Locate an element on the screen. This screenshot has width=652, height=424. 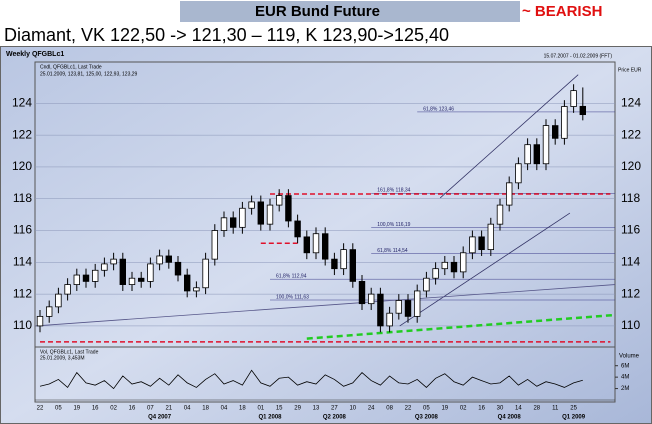
header-box is located at coordinates (350, 11).